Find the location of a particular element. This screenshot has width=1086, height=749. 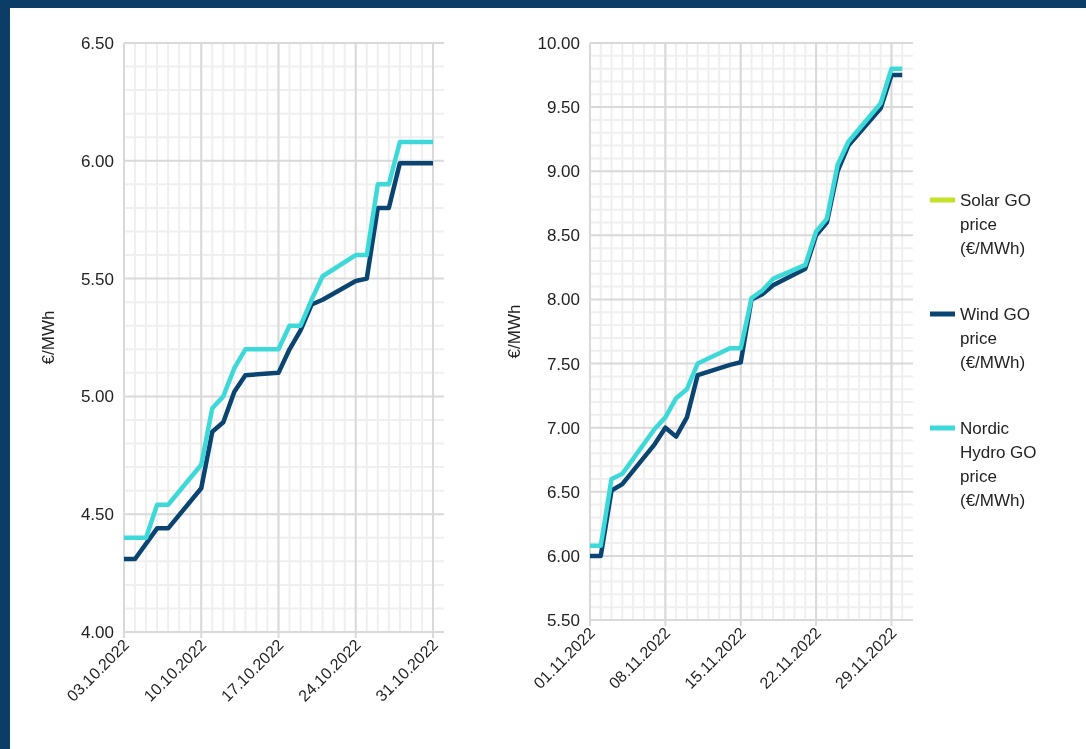

y-tick-label: 10.00 is located at coordinates (558, 43).